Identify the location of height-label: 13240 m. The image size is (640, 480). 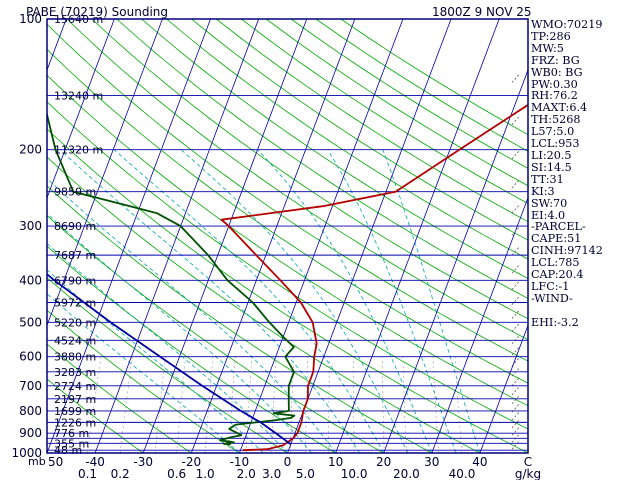
(78, 95).